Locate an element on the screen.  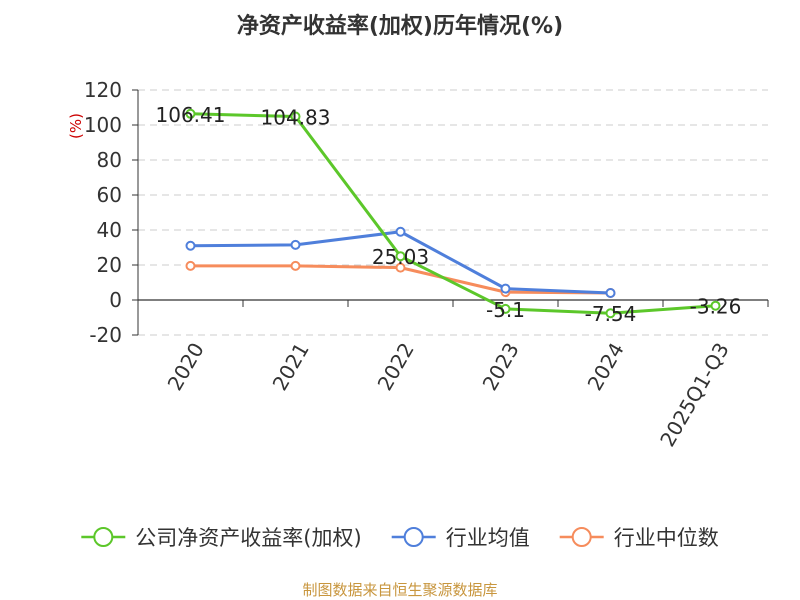
x-tick-label: 2022 is located at coordinates (396, 367).